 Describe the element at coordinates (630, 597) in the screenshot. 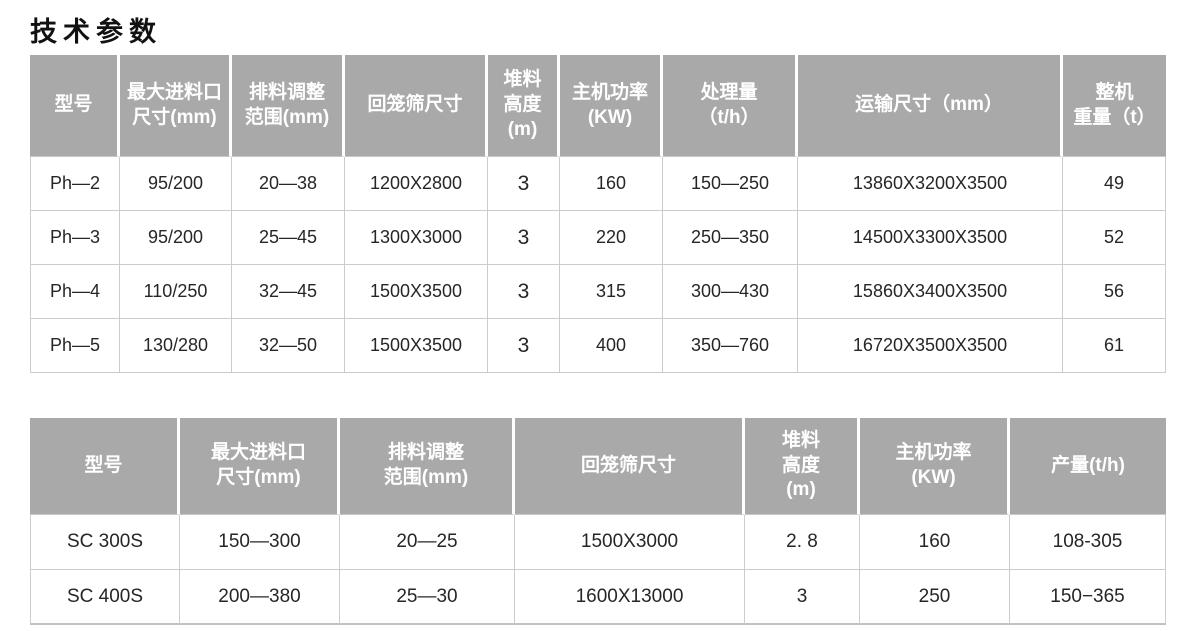

I see `cell-screen-size: 1600X13000` at that location.